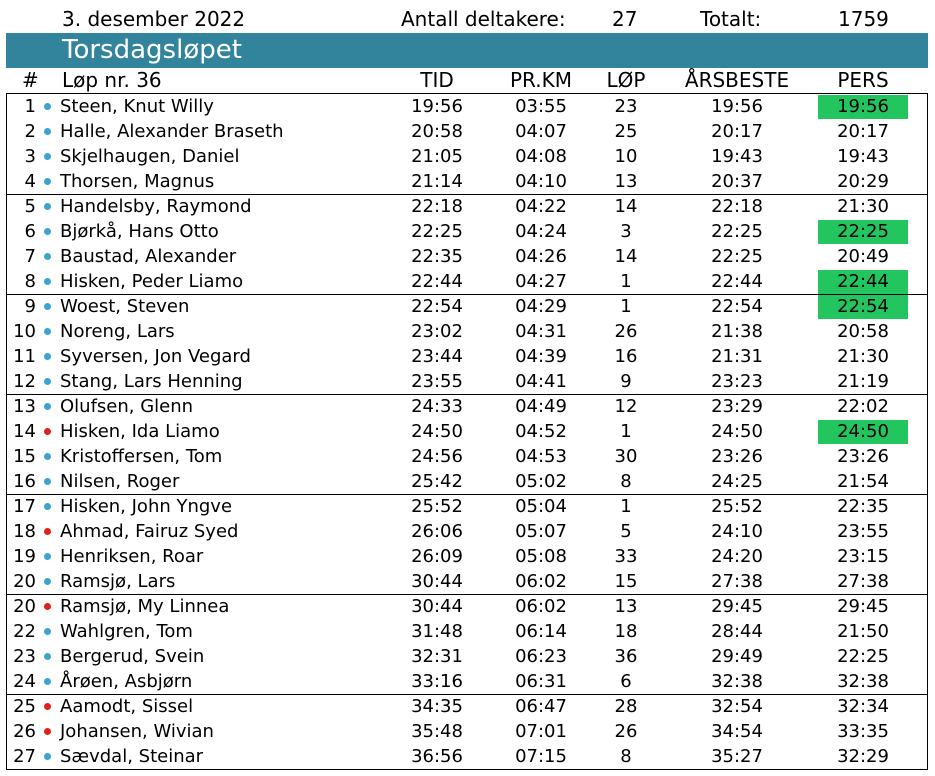  Describe the element at coordinates (24, 431) in the screenshot. I see `cell-rank: 14` at that location.